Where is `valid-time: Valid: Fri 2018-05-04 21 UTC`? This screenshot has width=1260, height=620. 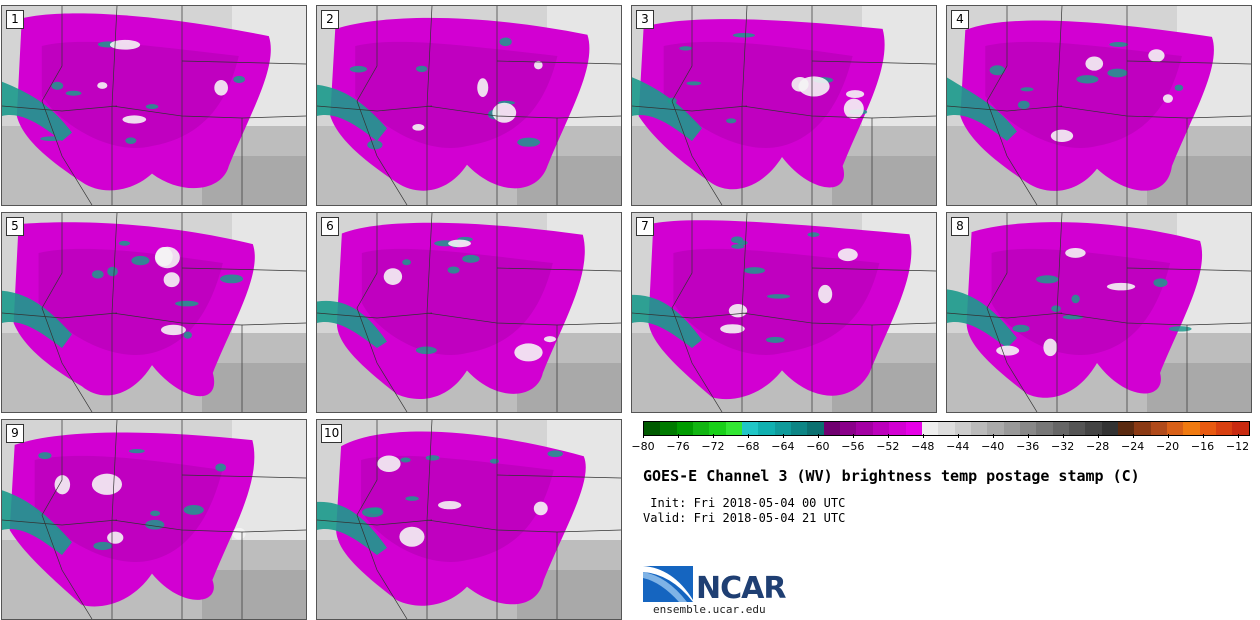 valid-time: Valid: Fri 2018-05-04 21 UTC is located at coordinates (744, 518).